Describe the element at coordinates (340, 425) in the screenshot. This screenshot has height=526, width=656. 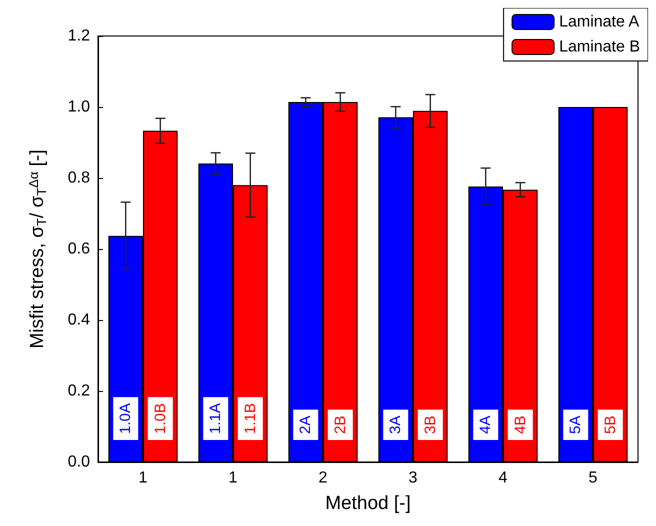
I see `annotation: 2B` at that location.